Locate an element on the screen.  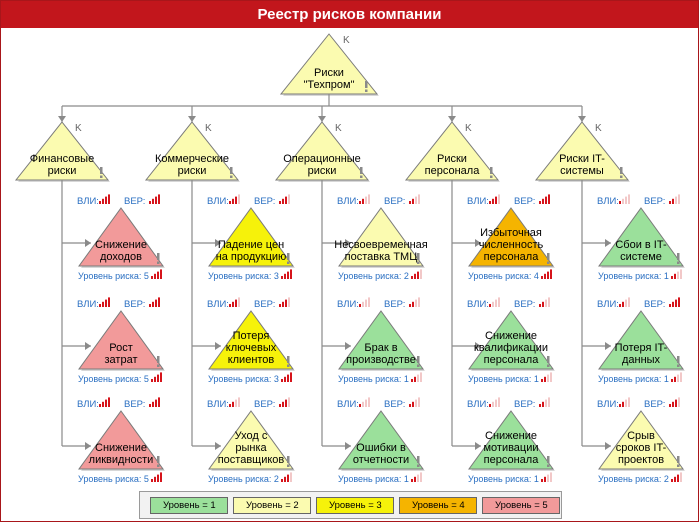
risk-label-line: Финансовые is located at coordinates (62, 159).